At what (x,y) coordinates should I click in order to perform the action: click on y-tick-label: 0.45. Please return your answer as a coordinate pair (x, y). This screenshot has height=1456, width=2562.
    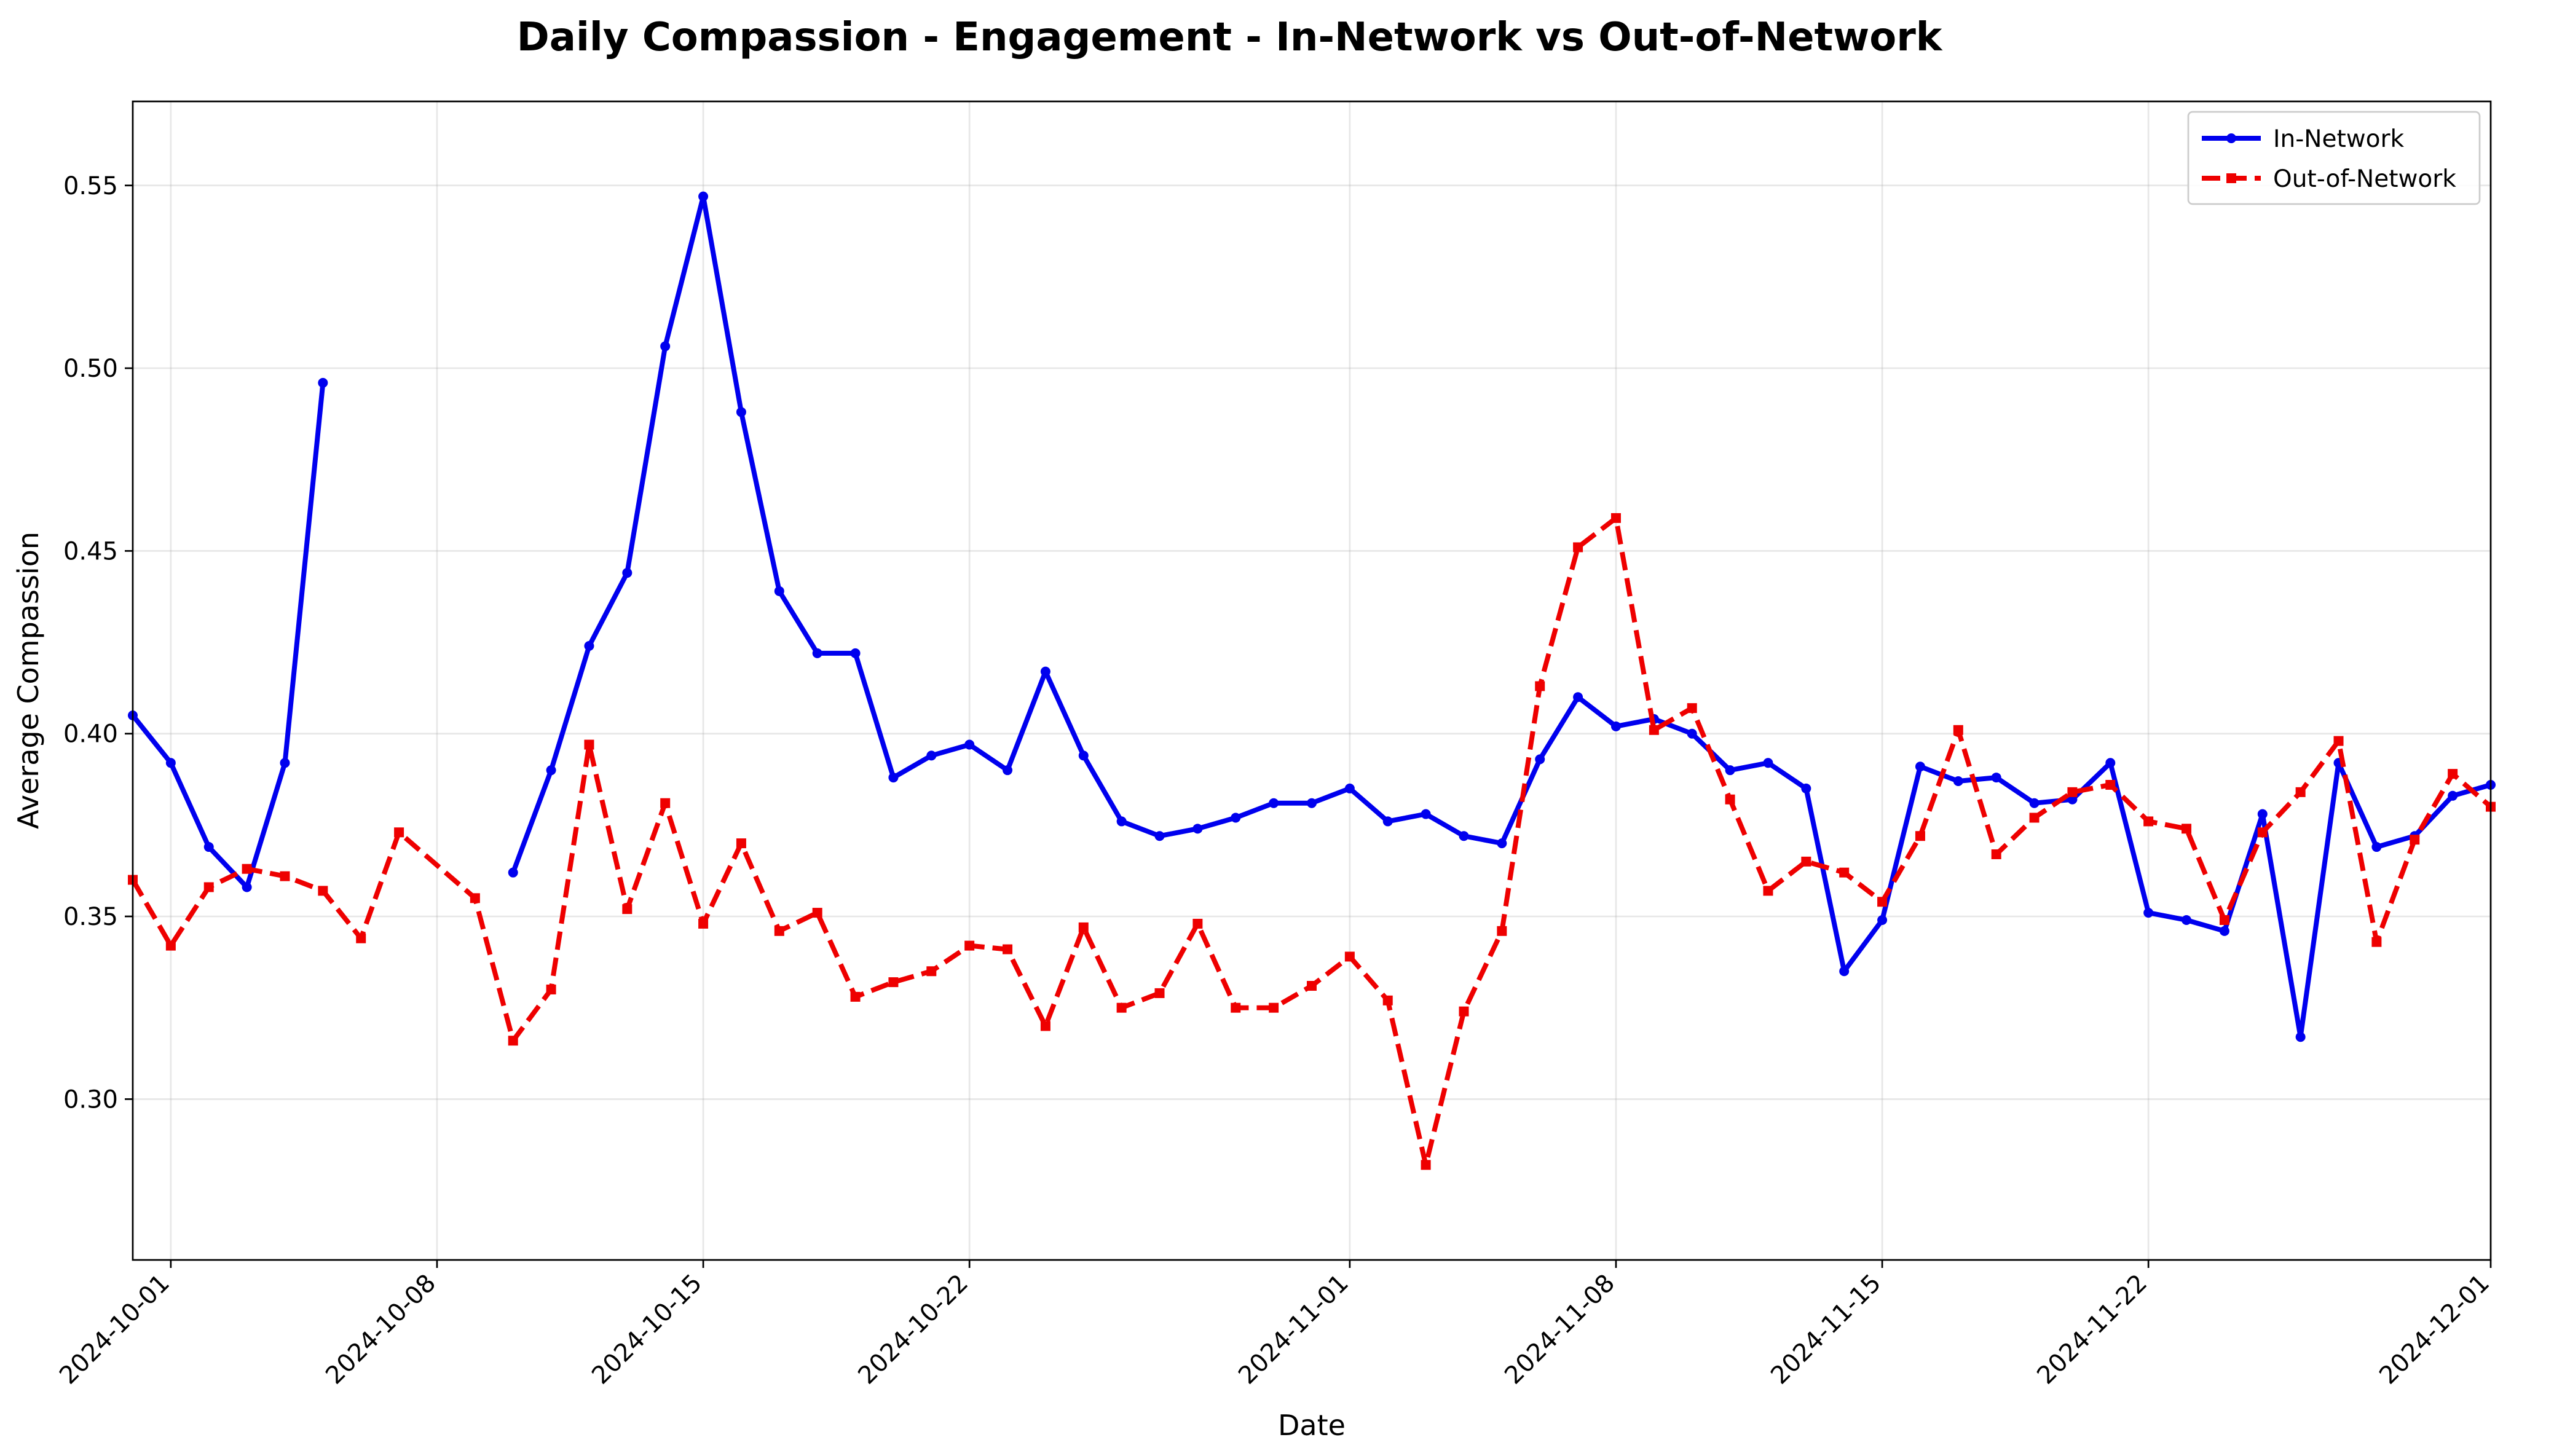
    Looking at the image, I should click on (91, 551).